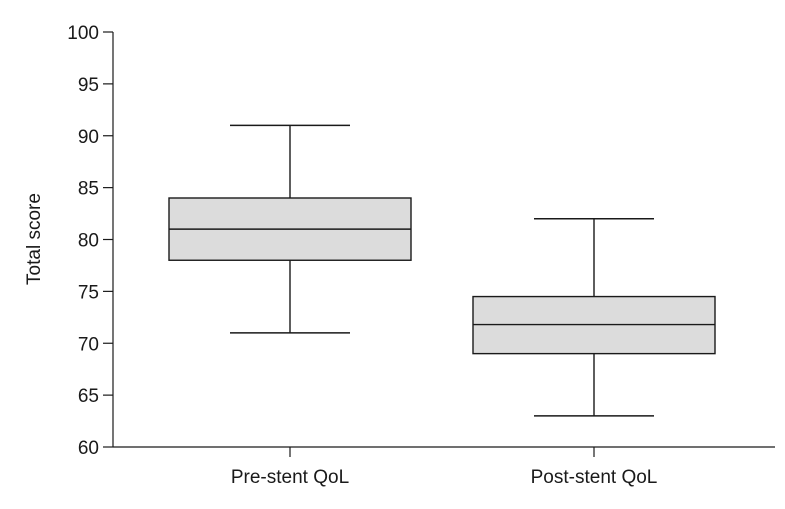 This screenshot has width=785, height=509. What do you see at coordinates (290, 477) in the screenshot?
I see `x-tick-label: Pre-stent QoL` at bounding box center [290, 477].